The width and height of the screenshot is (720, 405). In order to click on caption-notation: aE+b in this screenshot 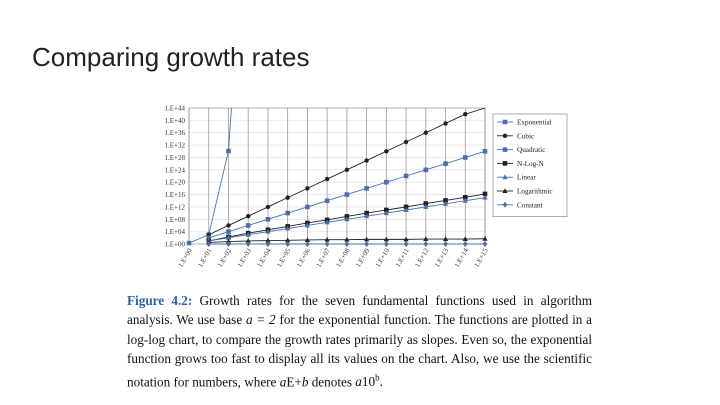, I will do `click(294, 381)`.